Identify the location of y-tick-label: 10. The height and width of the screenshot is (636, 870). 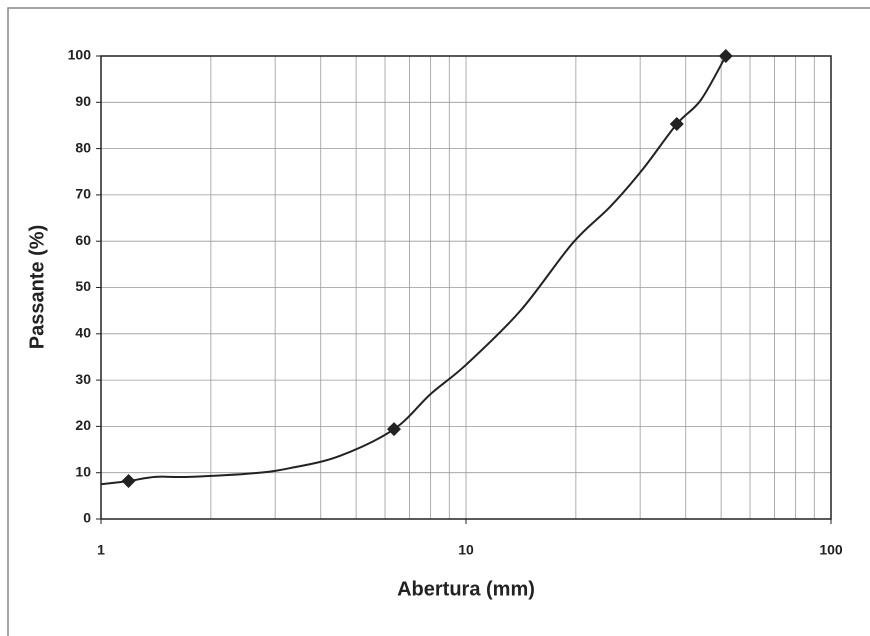
(83, 471).